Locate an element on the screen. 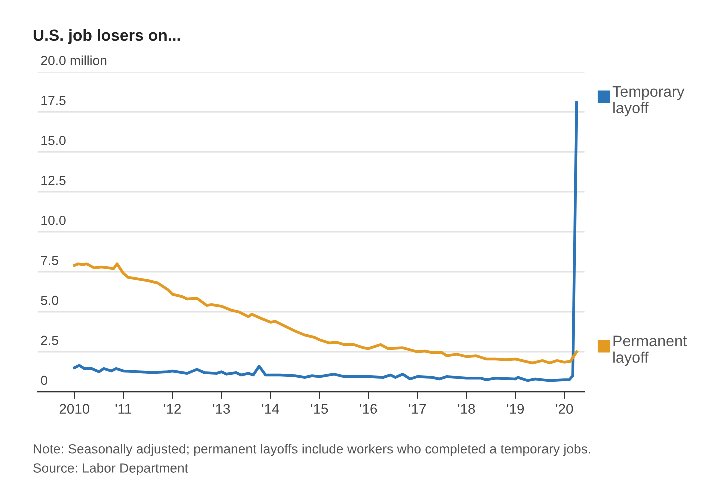 The height and width of the screenshot is (491, 702). legend-label: Temporary layoff is located at coordinates (648, 101).